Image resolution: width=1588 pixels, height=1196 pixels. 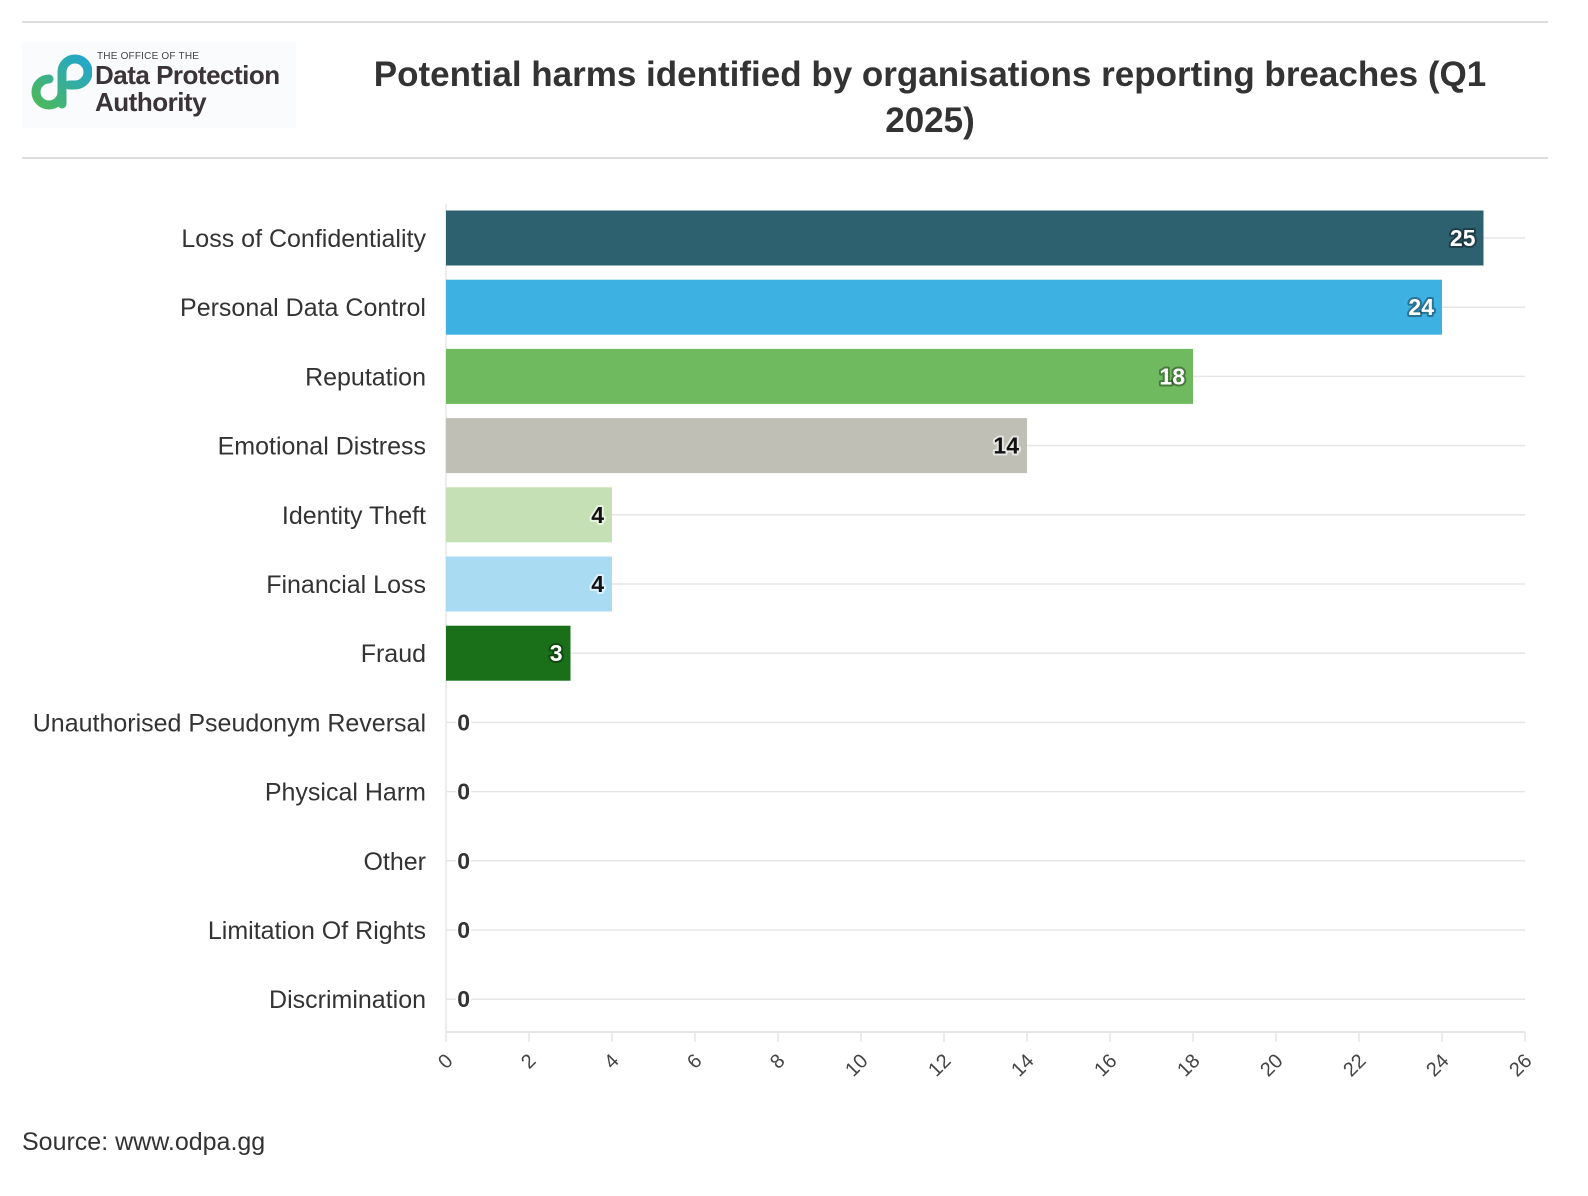 I want to click on category-label: Physical Harm, so click(x=345, y=793).